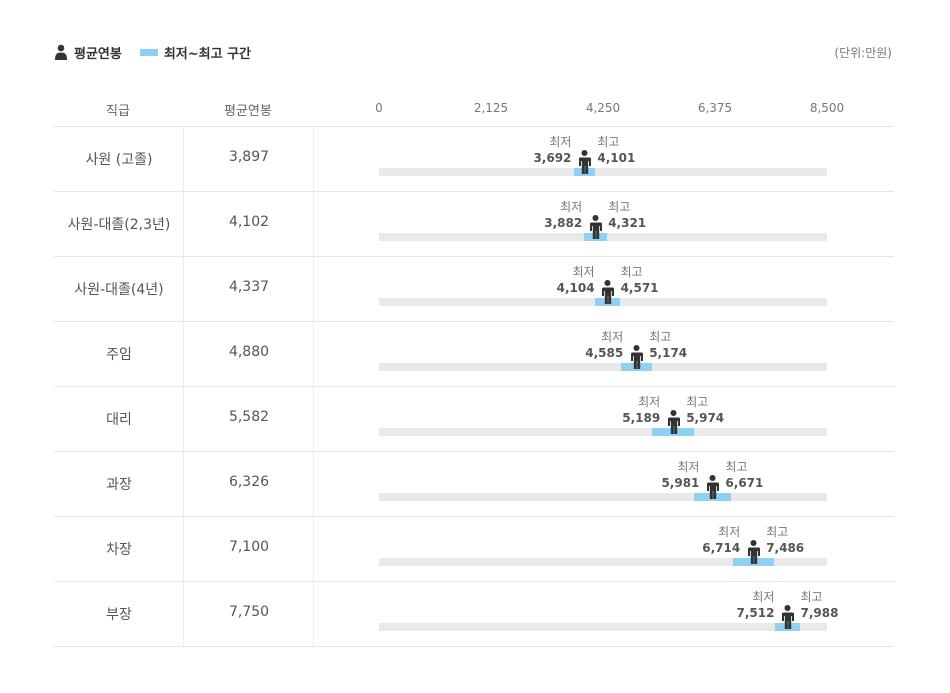 Image resolution: width=950 pixels, height=693 pixels. What do you see at coordinates (721, 548) in the screenshot?
I see `min-value: 6,714` at bounding box center [721, 548].